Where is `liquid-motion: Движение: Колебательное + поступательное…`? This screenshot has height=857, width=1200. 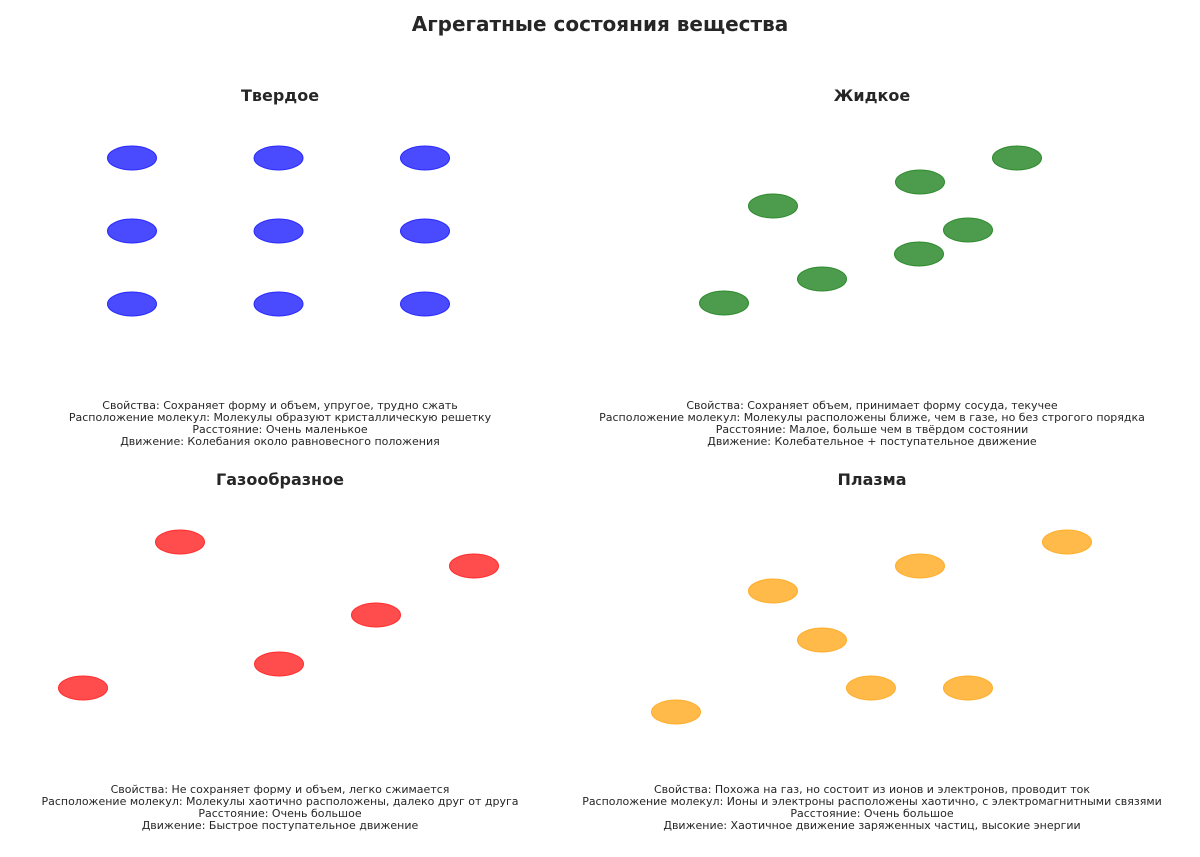 liquid-motion: Движение: Колебательное + поступательное… is located at coordinates (872, 441).